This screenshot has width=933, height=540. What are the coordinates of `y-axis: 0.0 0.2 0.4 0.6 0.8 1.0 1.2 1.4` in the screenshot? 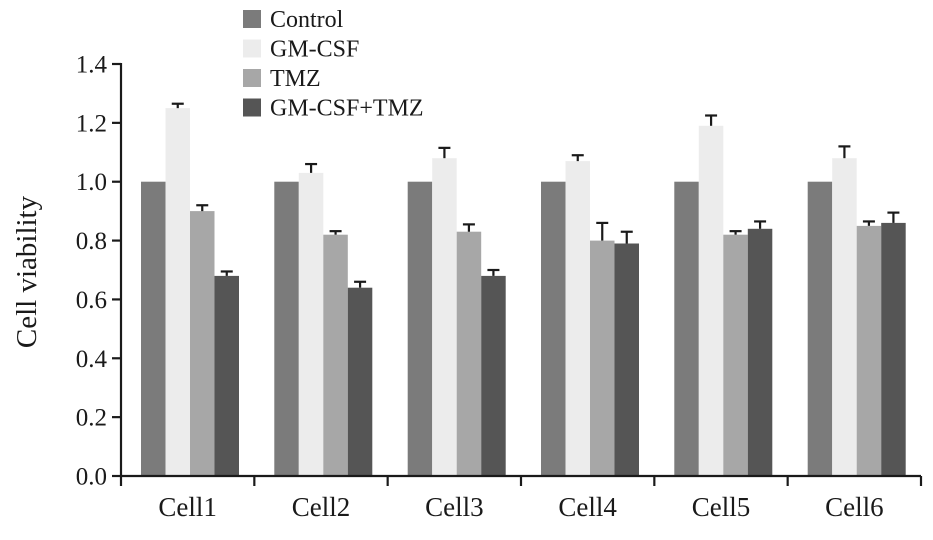 It's located at (99, 271).